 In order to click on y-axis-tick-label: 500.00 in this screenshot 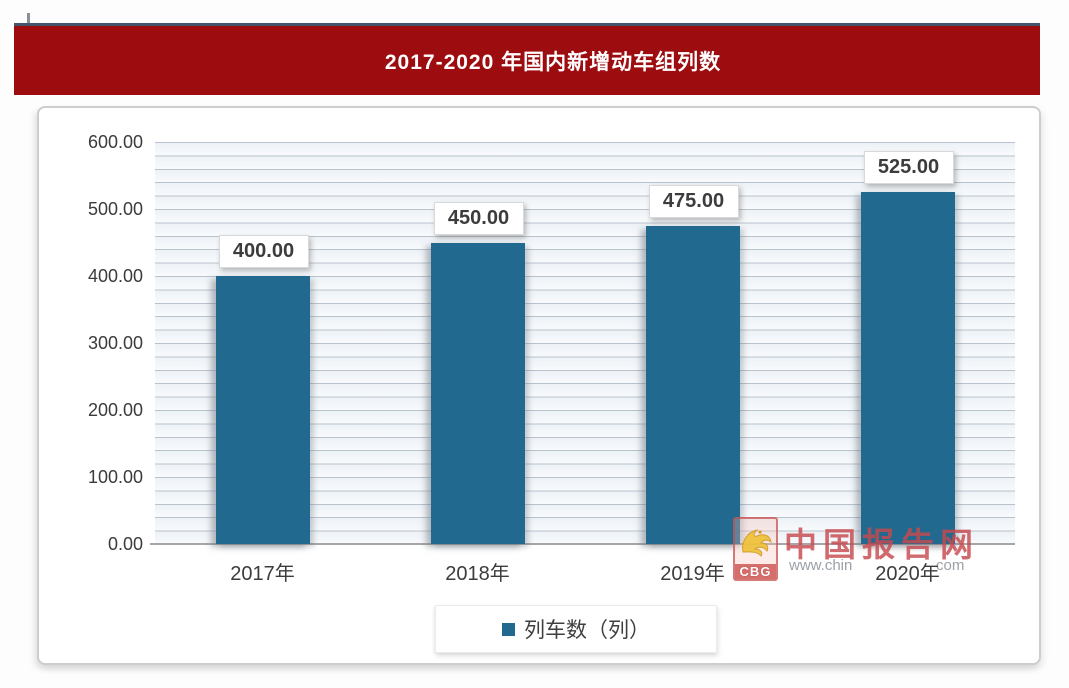, I will do `click(115, 209)`.